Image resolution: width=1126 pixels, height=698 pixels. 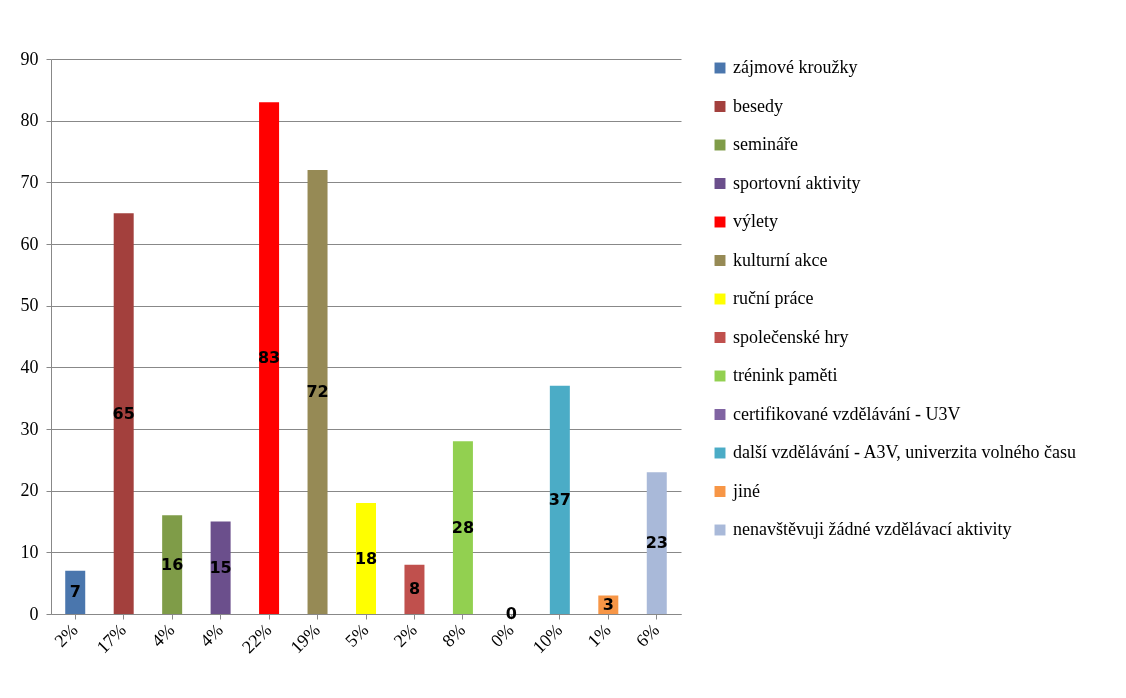 What do you see at coordinates (111, 638) in the screenshot?
I see `x-tick-label: 17%` at bounding box center [111, 638].